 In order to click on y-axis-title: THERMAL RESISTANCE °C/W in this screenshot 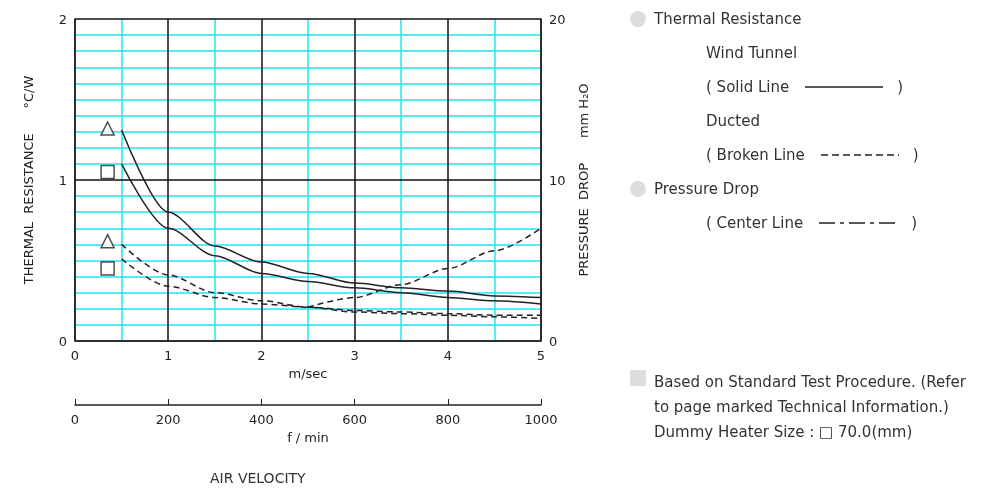, I will do `click(28, 180)`.